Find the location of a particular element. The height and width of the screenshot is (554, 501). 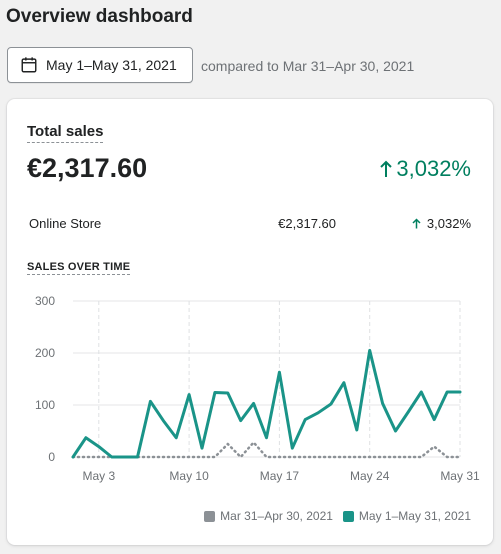

y-tick-label: 200 is located at coordinates (45, 353).